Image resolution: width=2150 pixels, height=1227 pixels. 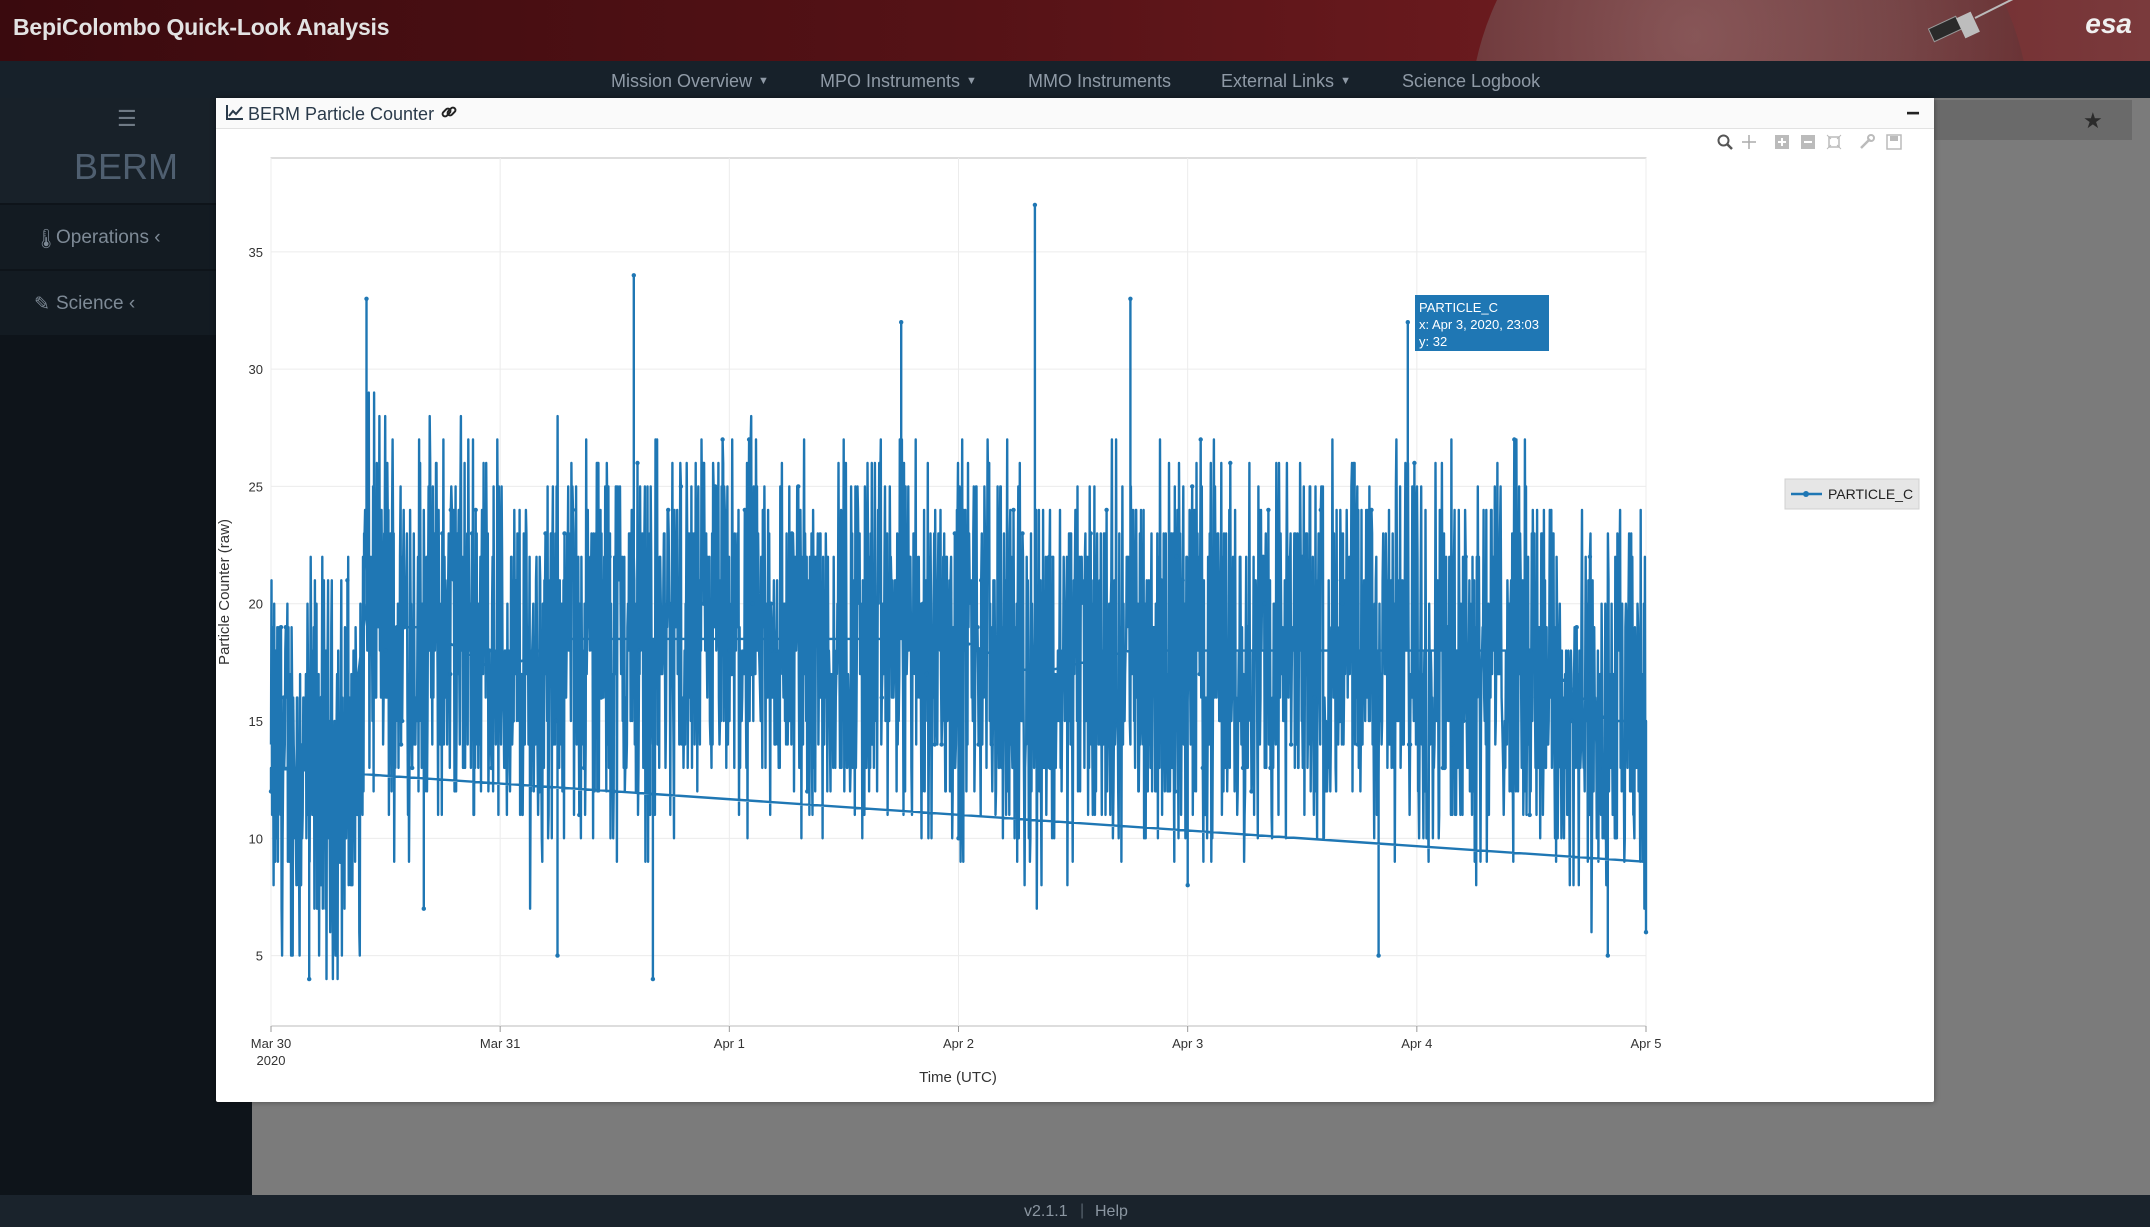 I want to click on sidebar-item-operations: 🌡 Operations ‹, so click(x=109, y=237).